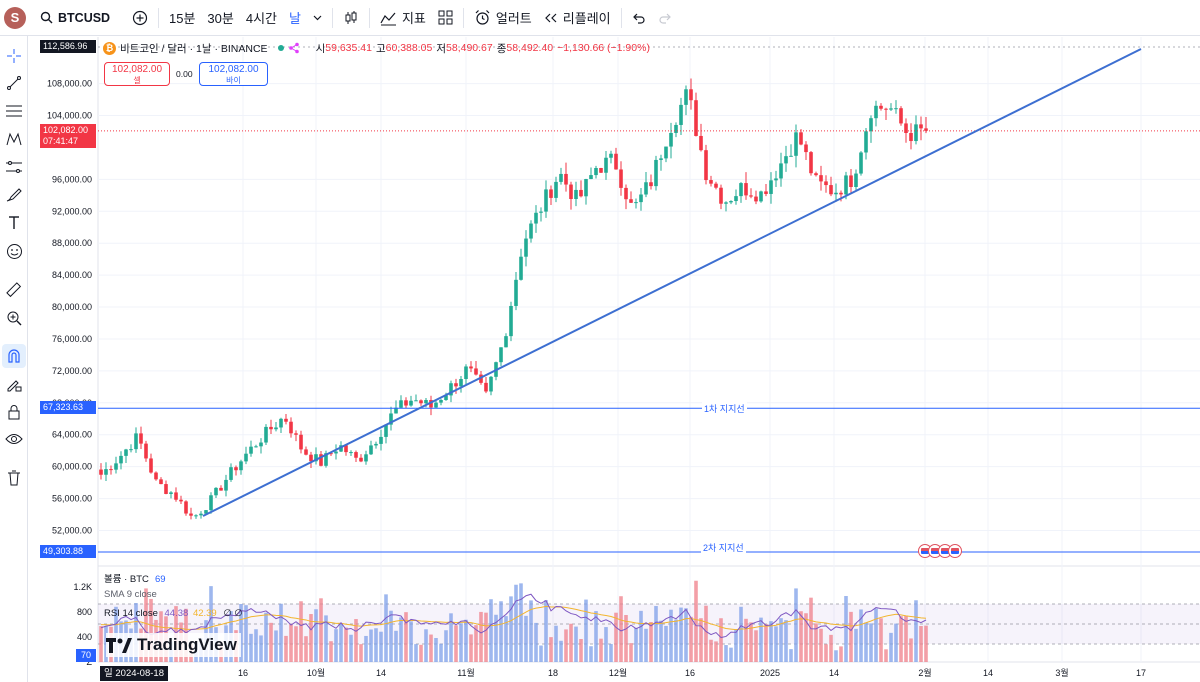  Describe the element at coordinates (940, 551) in the screenshot. I see `economic-events` at that location.